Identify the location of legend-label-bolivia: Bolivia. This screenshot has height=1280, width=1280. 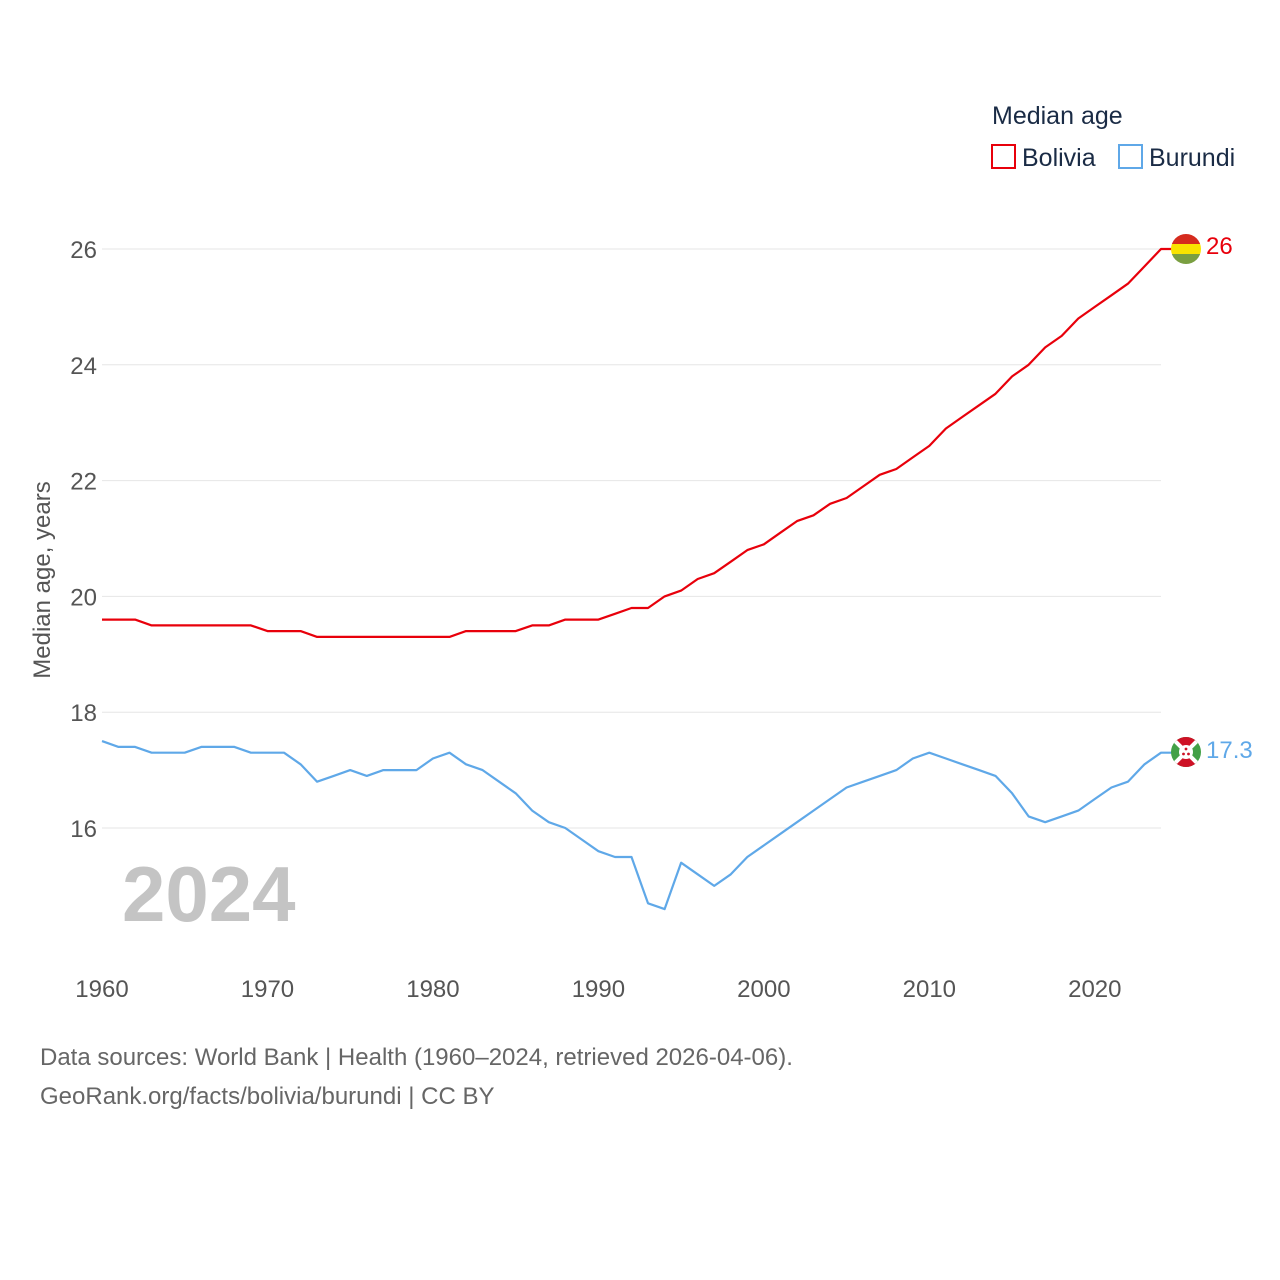
(1059, 158).